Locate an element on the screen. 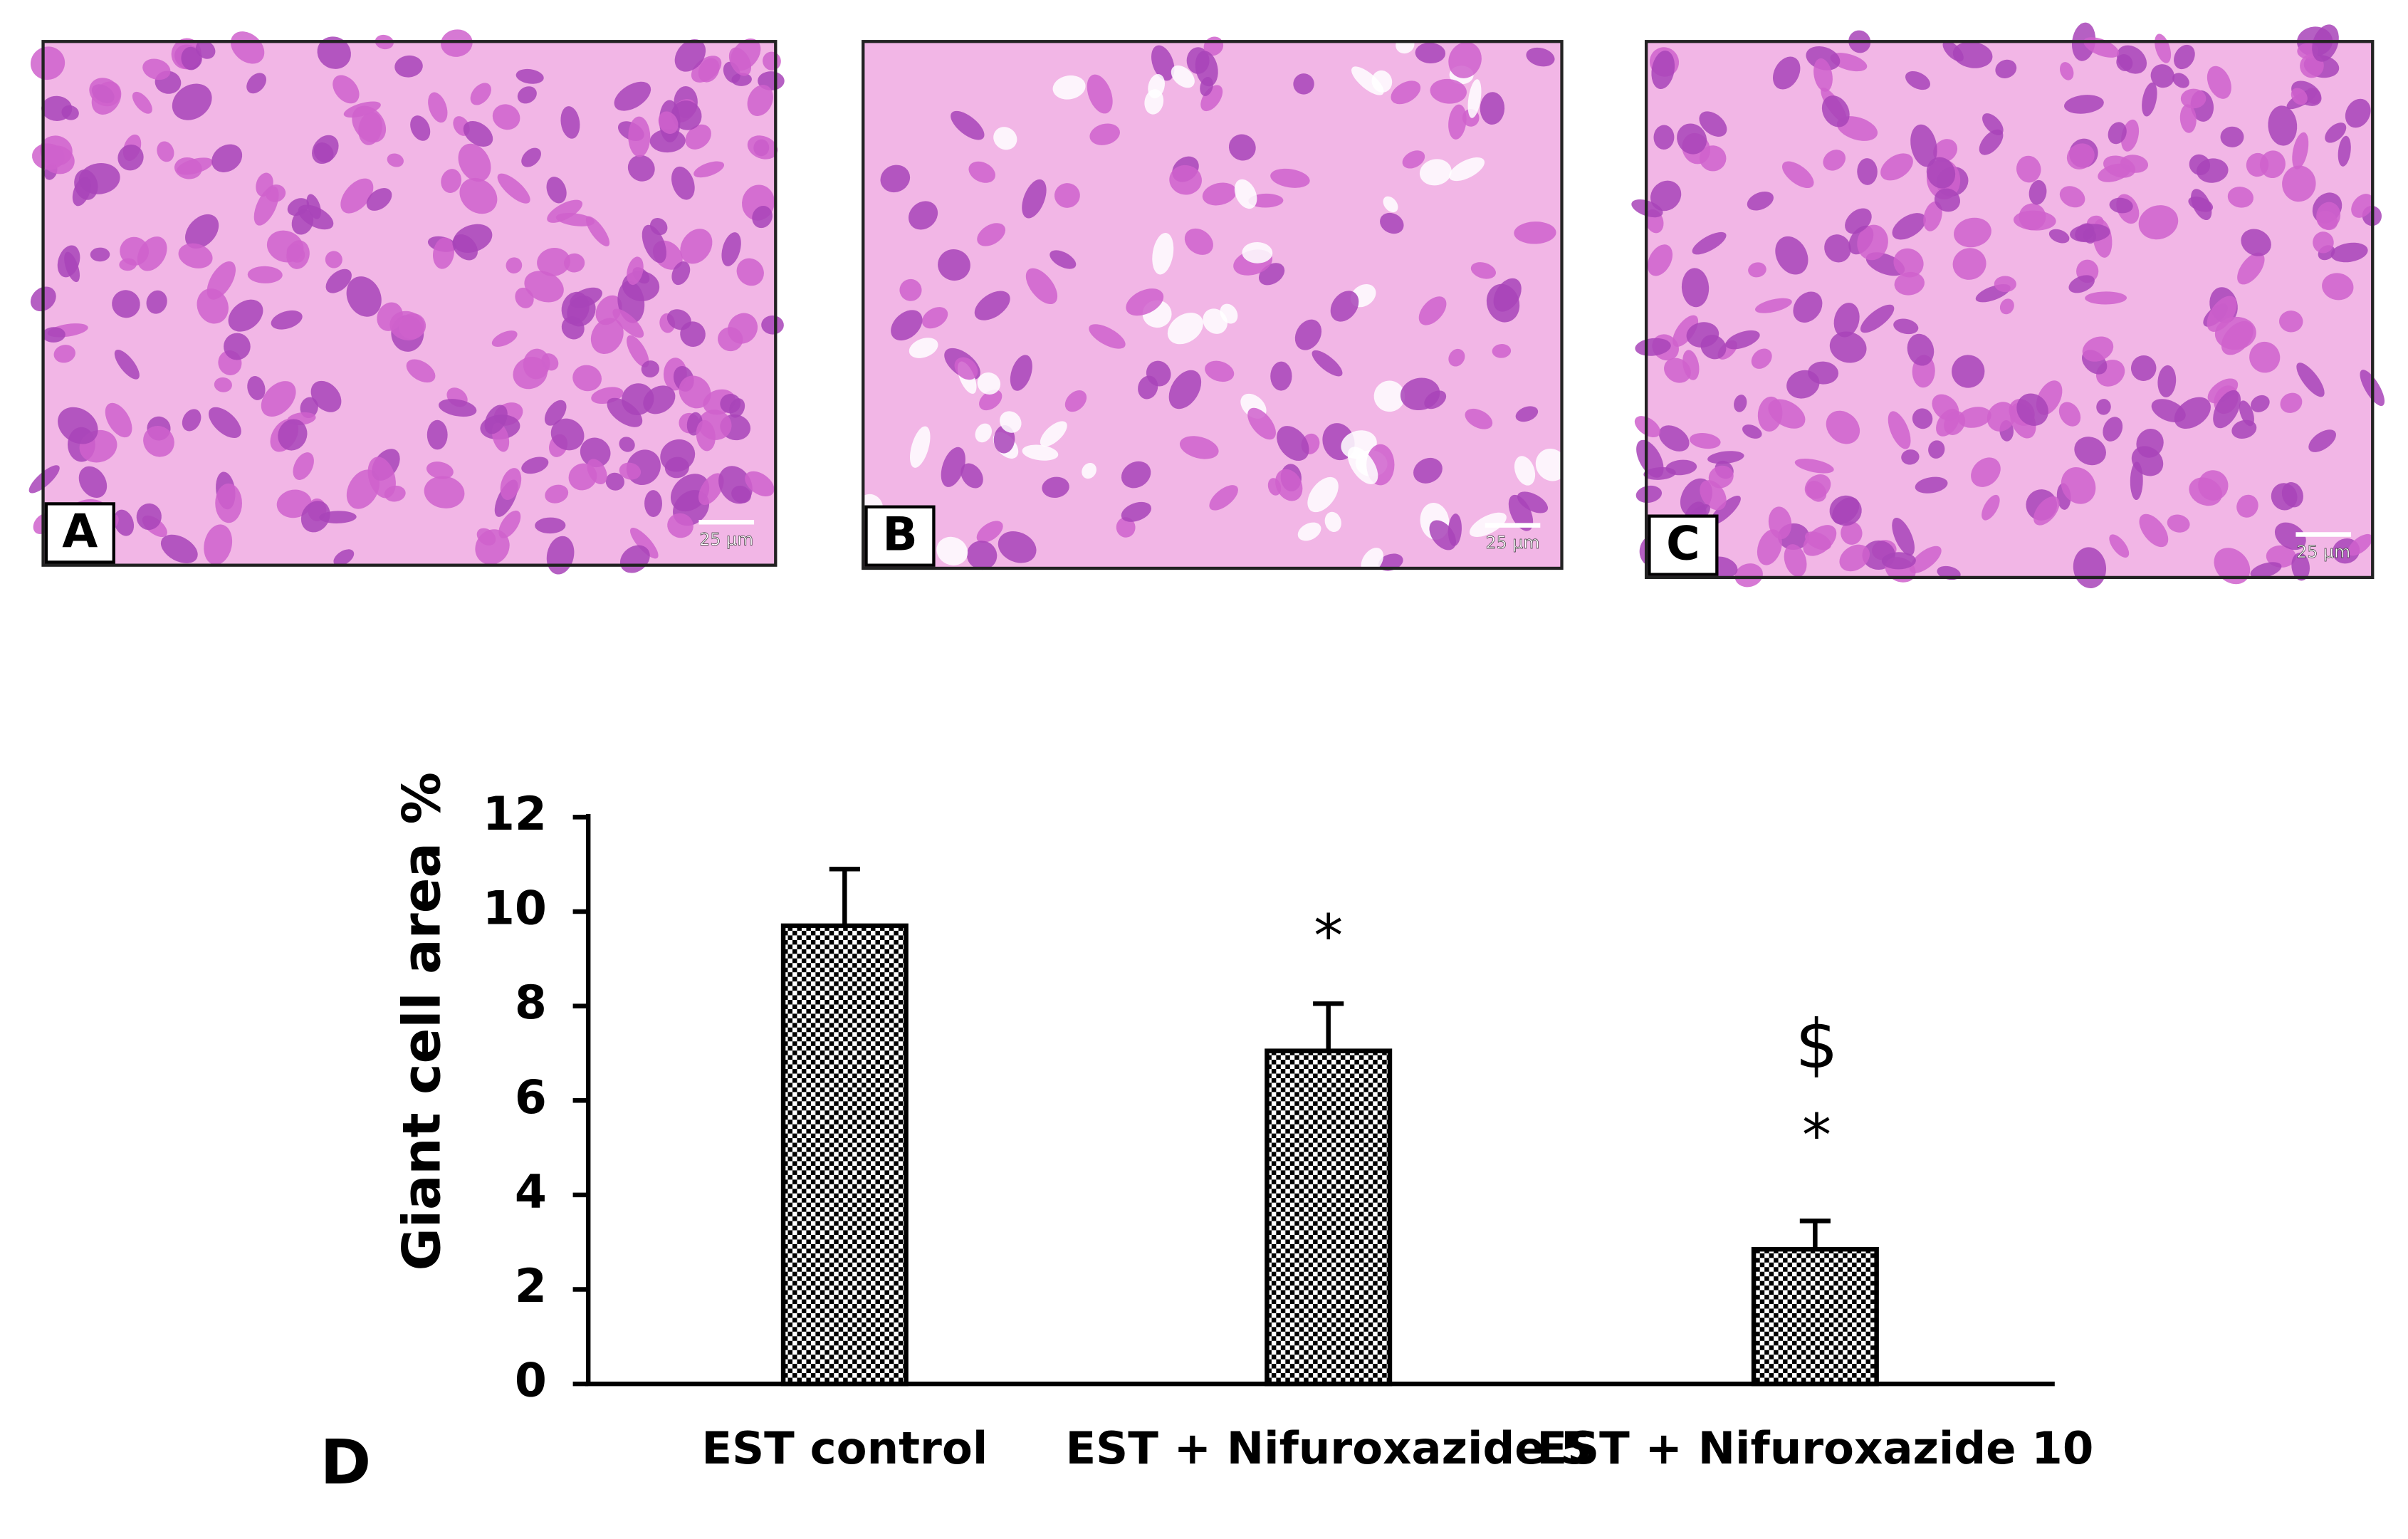  y-tick-label: 6 is located at coordinates (531, 1098).